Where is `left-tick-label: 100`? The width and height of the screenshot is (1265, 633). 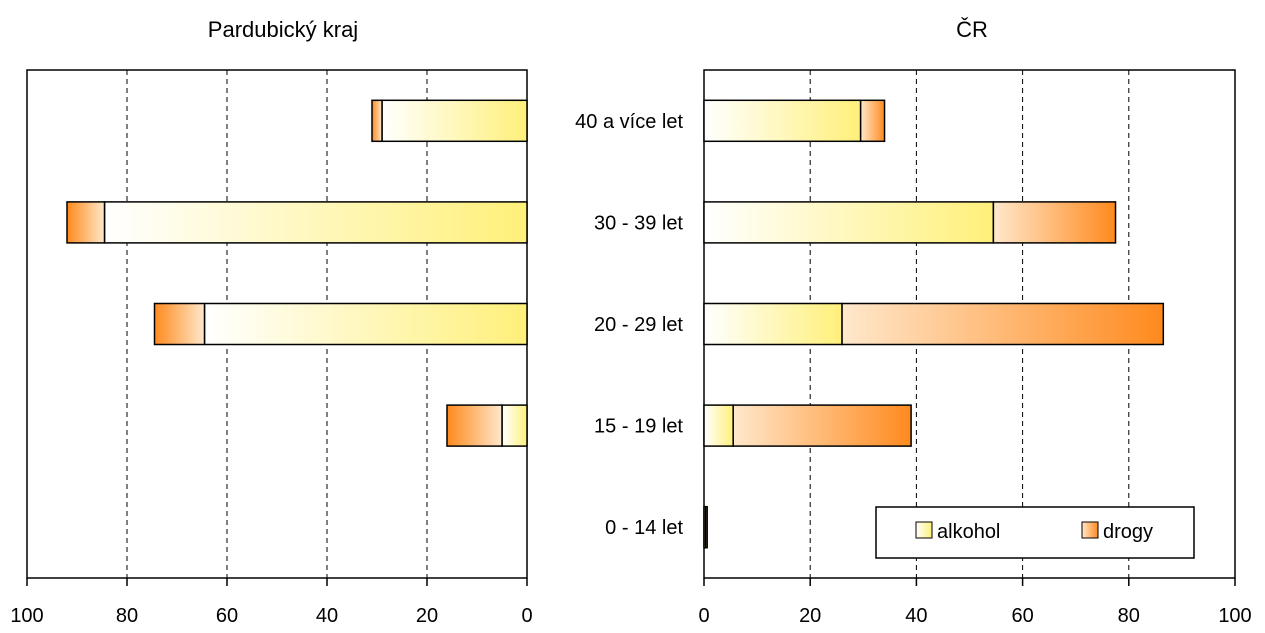 left-tick-label: 100 is located at coordinates (26, 616).